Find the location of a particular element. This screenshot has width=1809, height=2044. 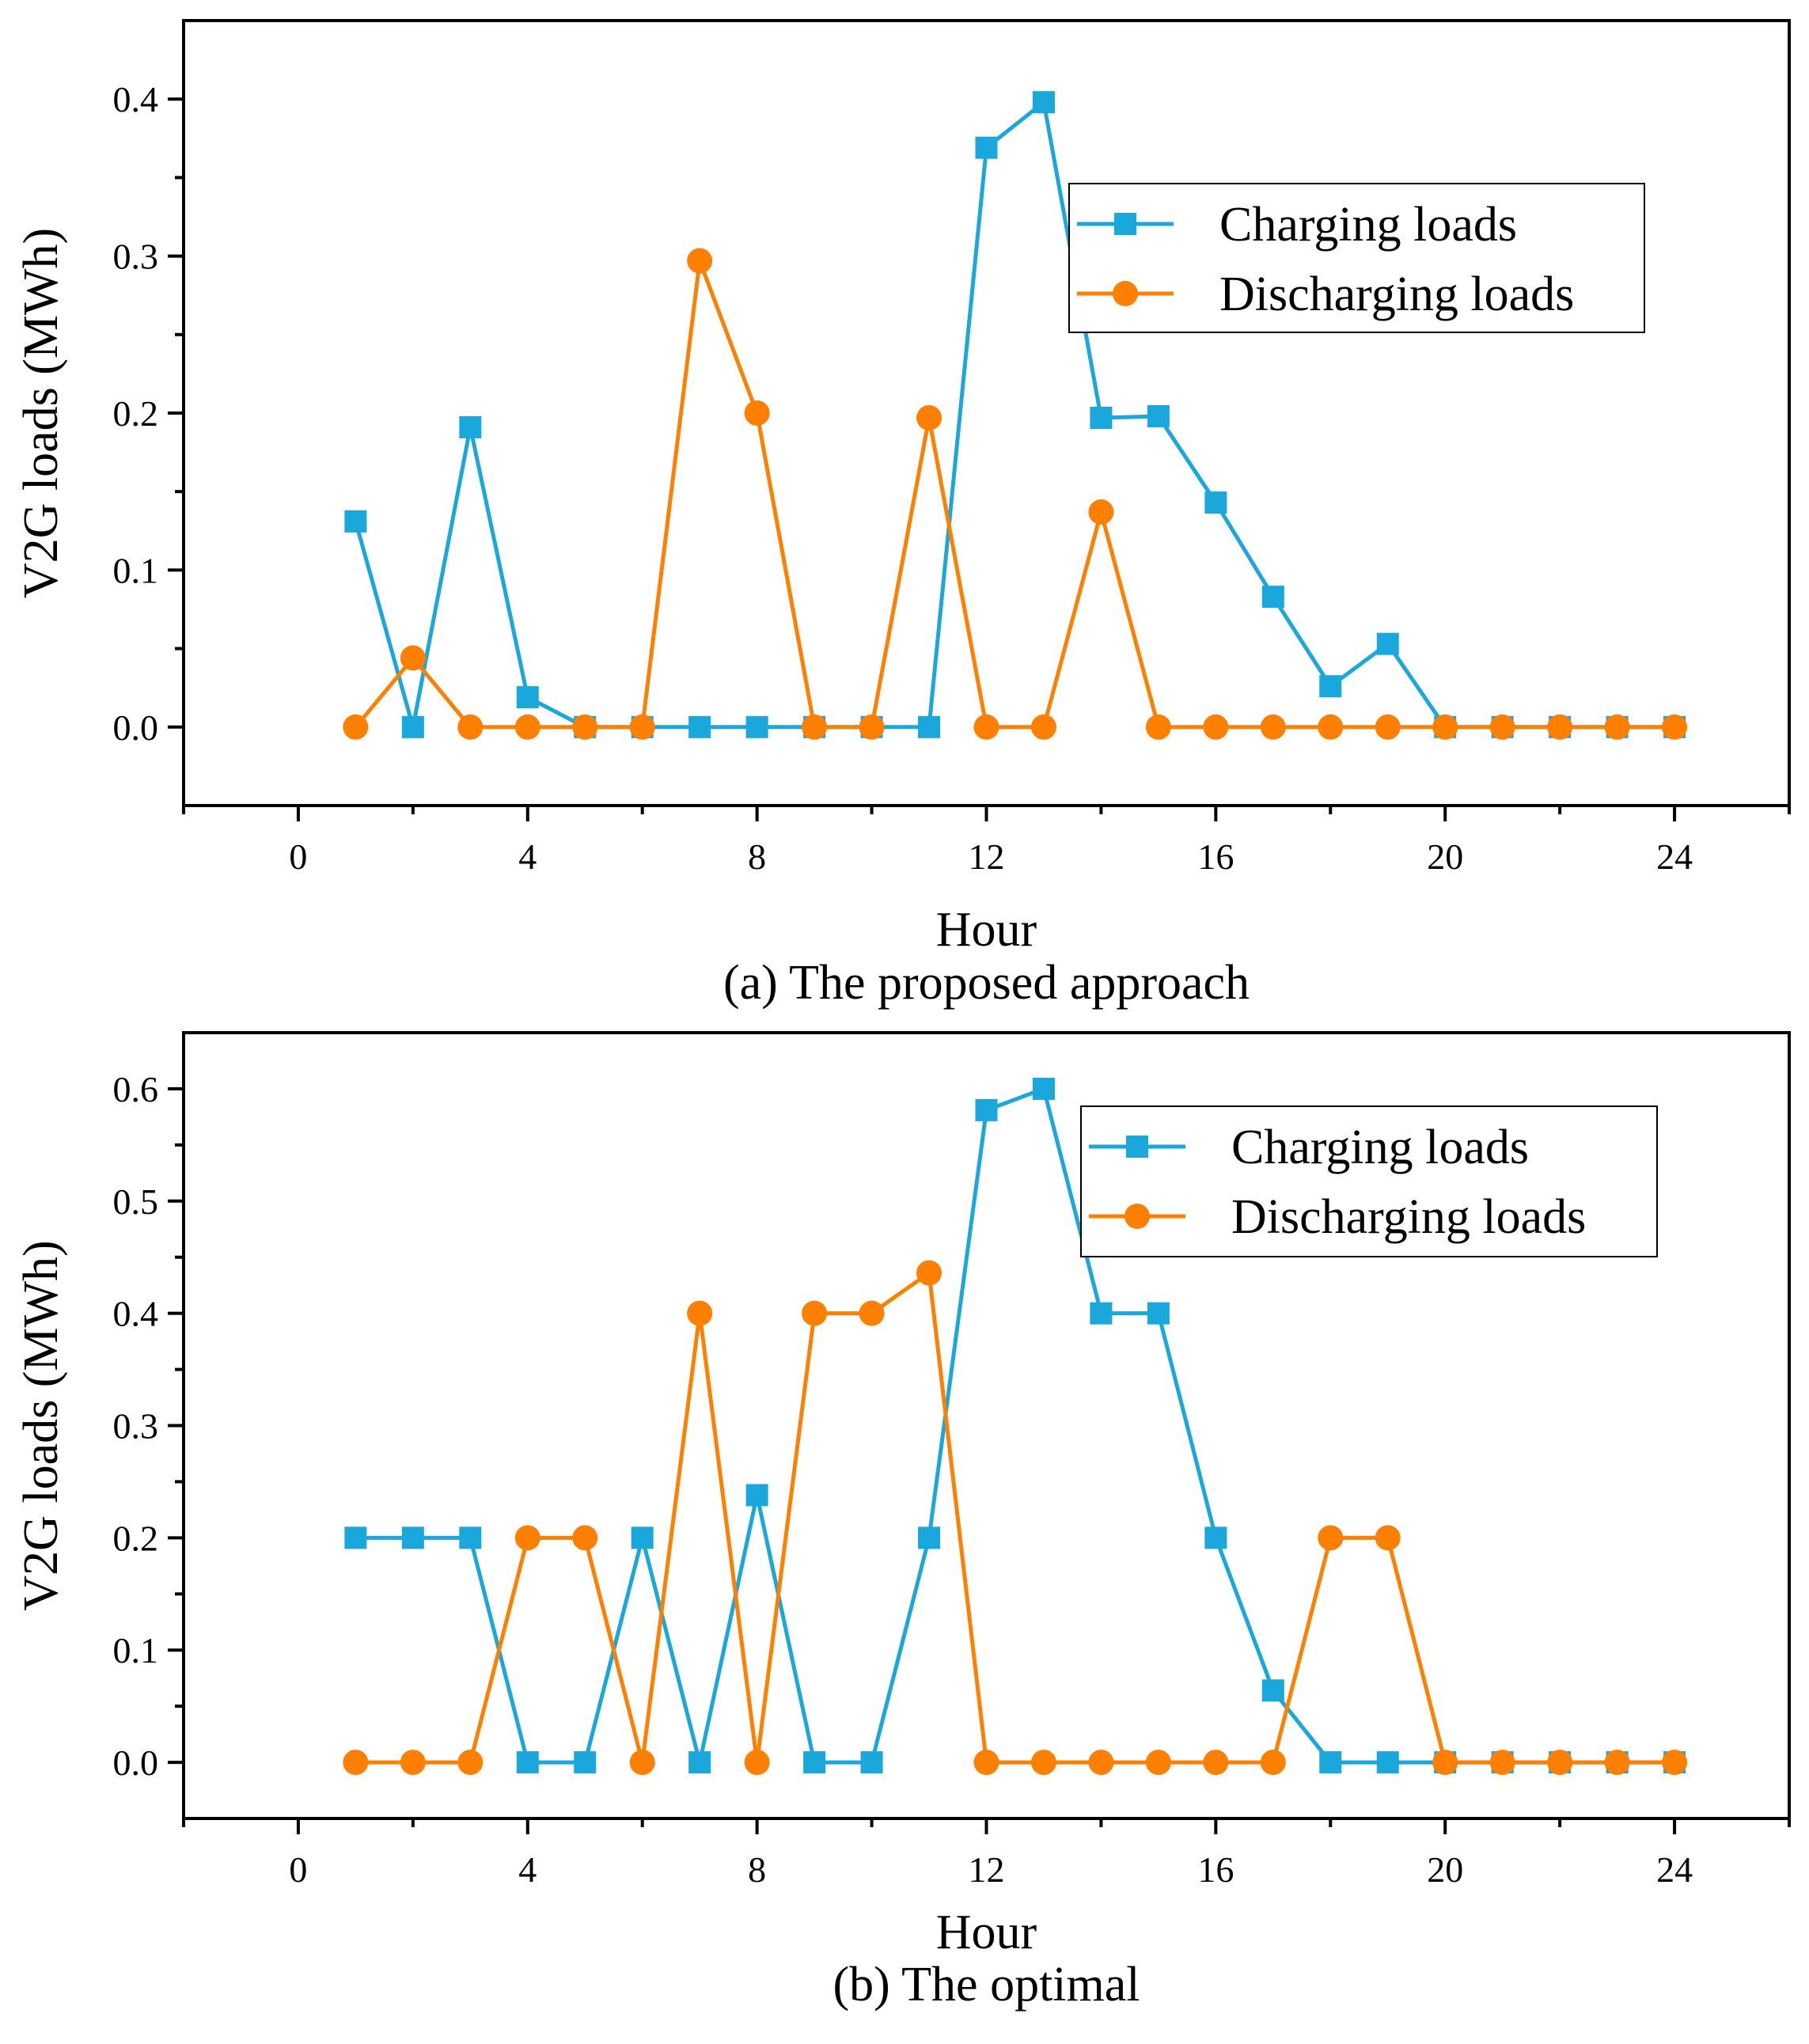

panel-caption: (a) The proposed approach is located at coordinates (987, 983).